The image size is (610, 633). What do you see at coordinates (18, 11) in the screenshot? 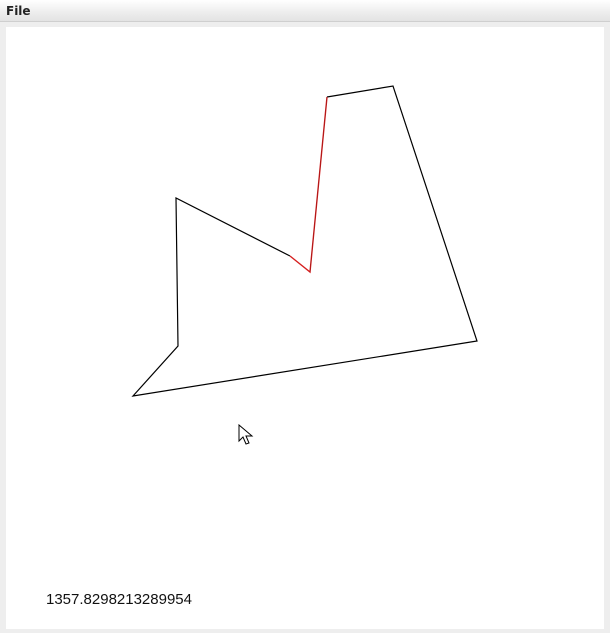
I see `file-menu: File` at bounding box center [18, 11].